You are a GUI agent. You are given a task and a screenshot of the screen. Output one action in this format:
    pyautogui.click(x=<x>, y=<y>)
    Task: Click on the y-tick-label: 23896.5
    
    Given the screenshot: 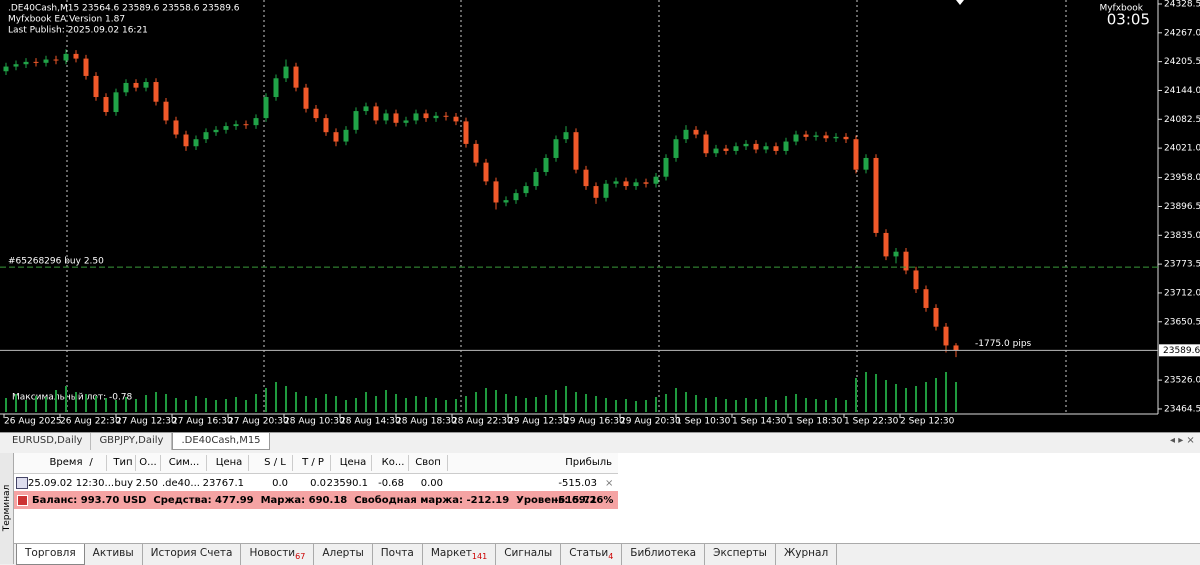 What is the action you would take?
    pyautogui.click(x=1182, y=207)
    